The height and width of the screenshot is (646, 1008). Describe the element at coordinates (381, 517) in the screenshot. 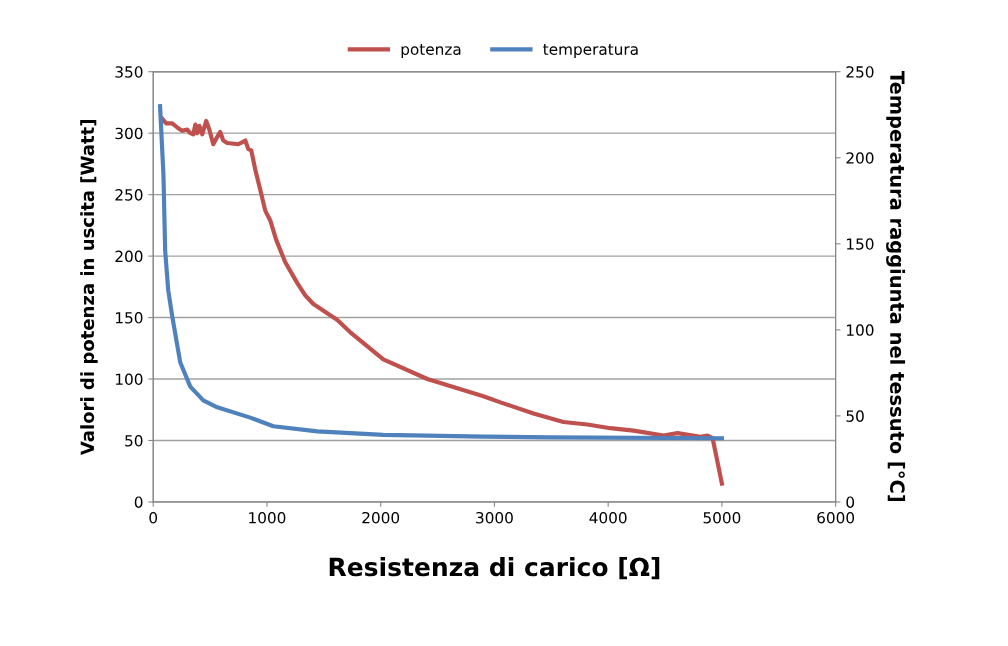

I see `x-tick-label: 2000` at that location.